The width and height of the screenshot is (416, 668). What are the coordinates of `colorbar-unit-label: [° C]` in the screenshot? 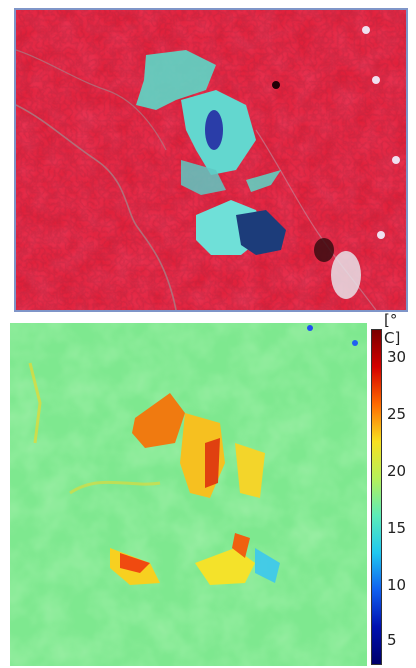 It's located at (392, 329).